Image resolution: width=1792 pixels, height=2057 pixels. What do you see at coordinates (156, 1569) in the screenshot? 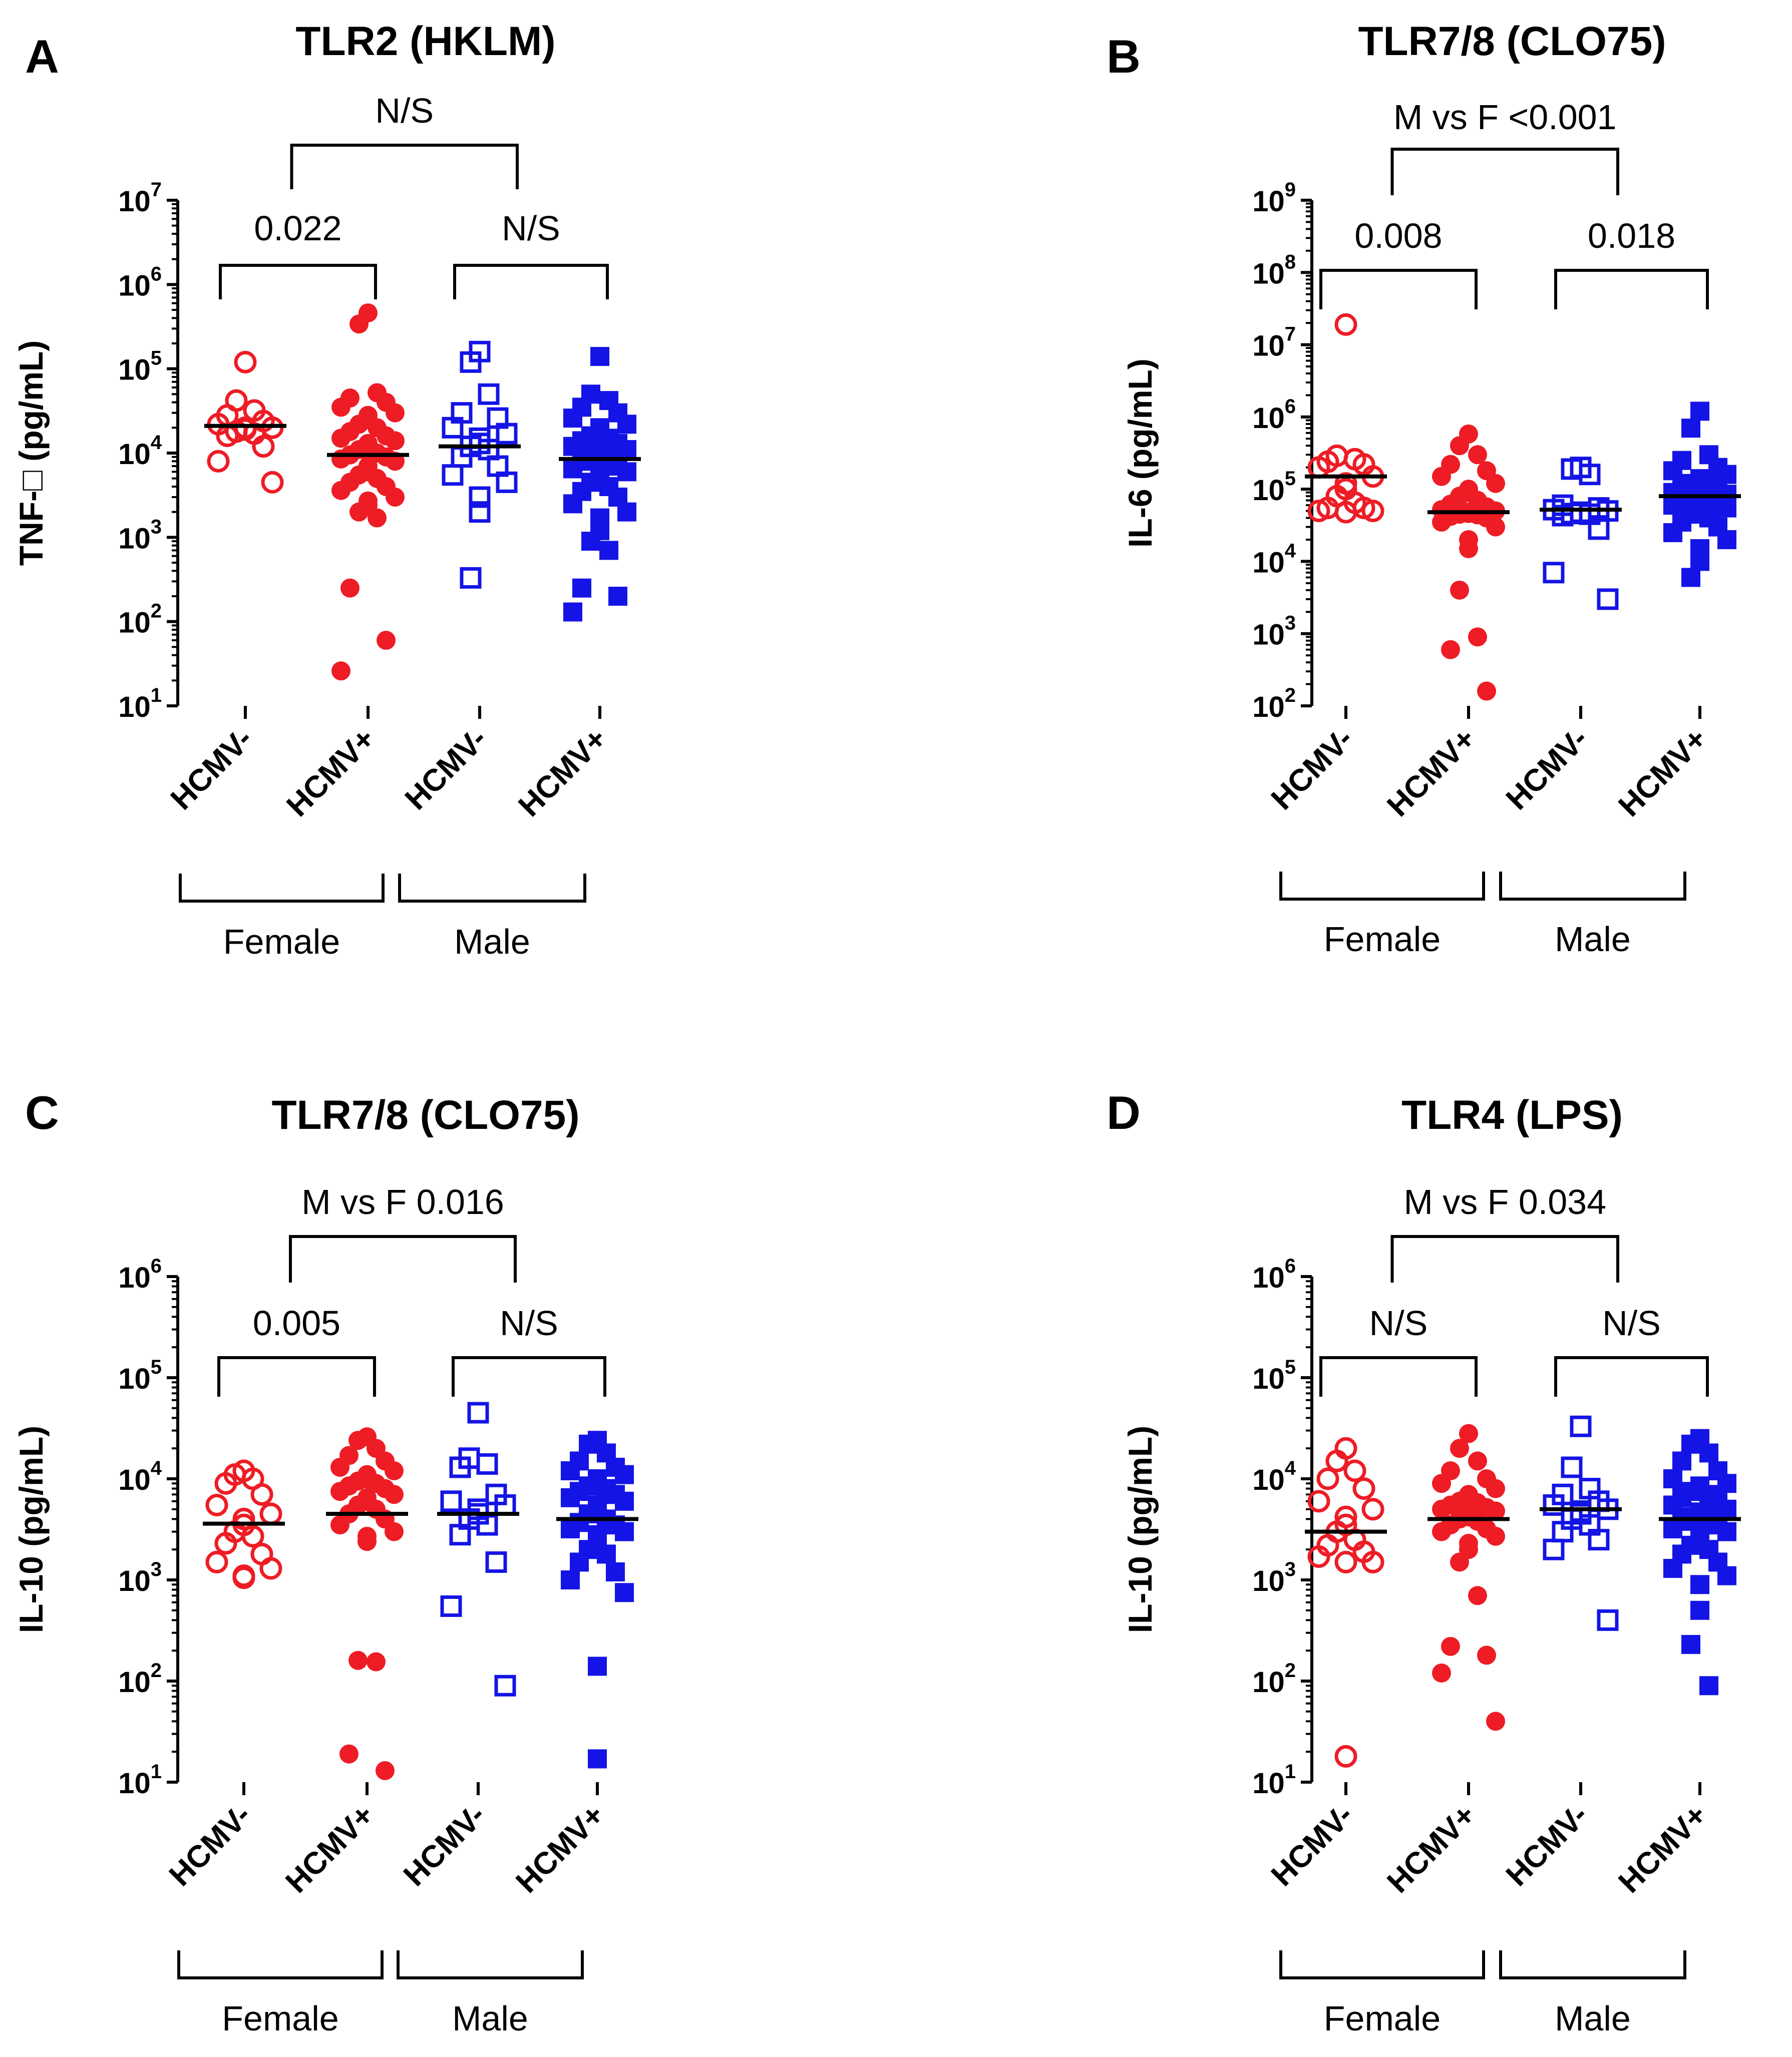
I see `tick-exponent: 3` at bounding box center [156, 1569].